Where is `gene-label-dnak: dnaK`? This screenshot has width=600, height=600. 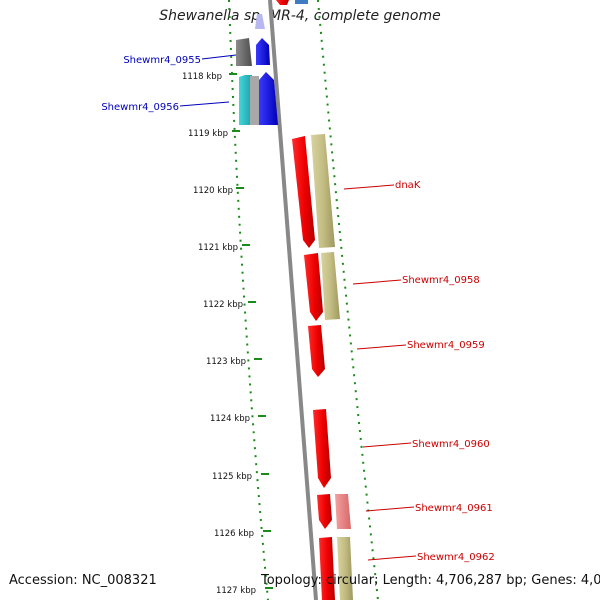 gene-label-dnak: dnaK is located at coordinates (408, 185).